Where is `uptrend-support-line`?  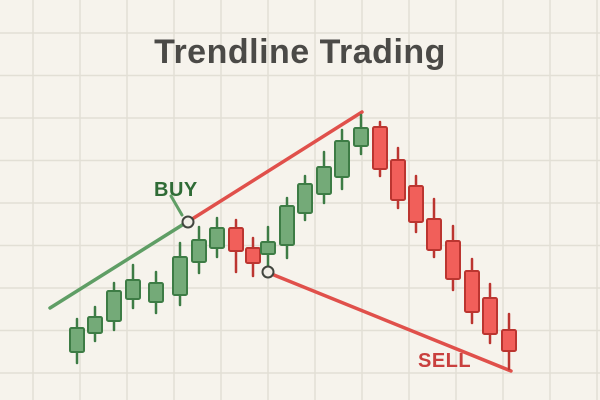 uptrend-support-line is located at coordinates (118, 265).